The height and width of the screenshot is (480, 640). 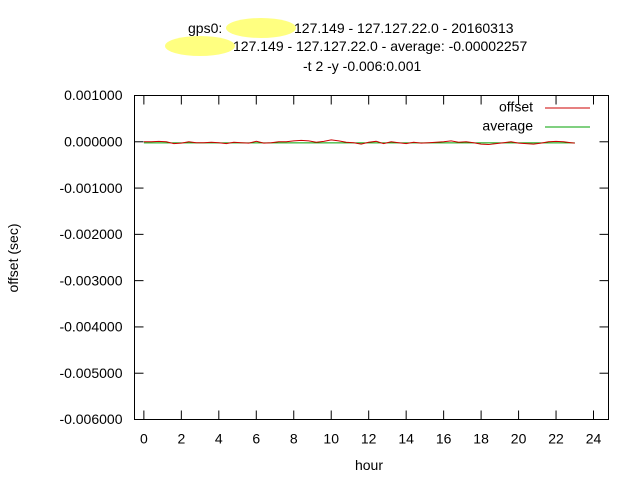 I want to click on y-tick-label: 0.001000, so click(x=93, y=95).